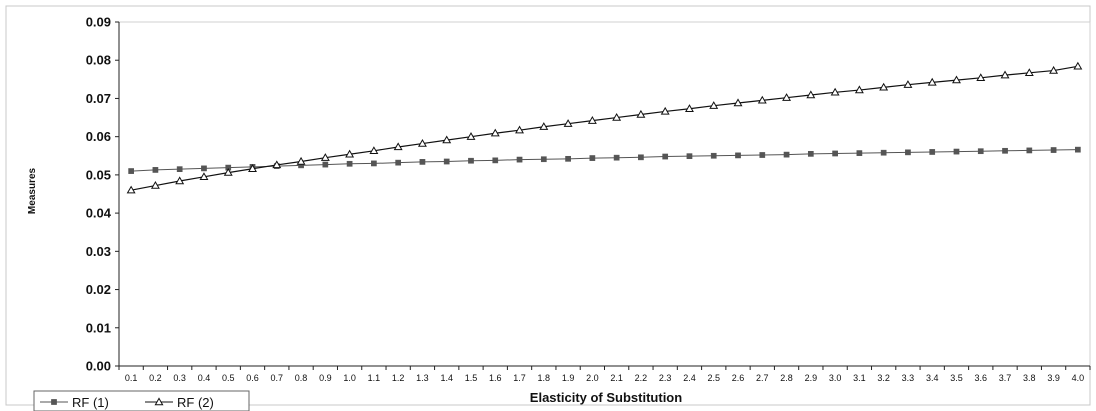 Image resolution: width=1096 pixels, height=411 pixels. Describe the element at coordinates (811, 378) in the screenshot. I see `x-tick-label: 2.9` at that location.